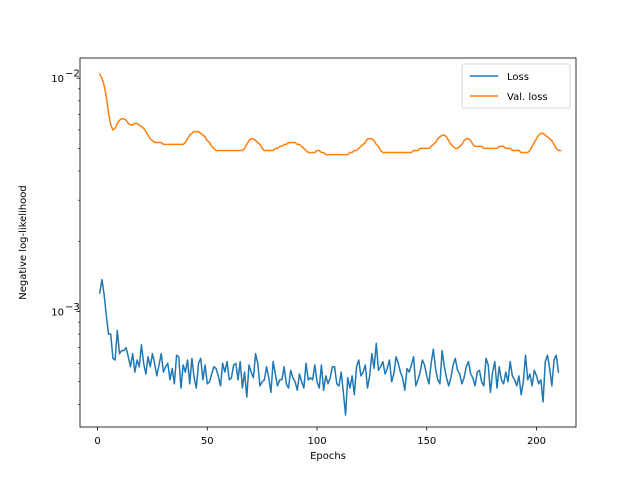  I want to click on x-tick-label: 150, so click(426, 441).